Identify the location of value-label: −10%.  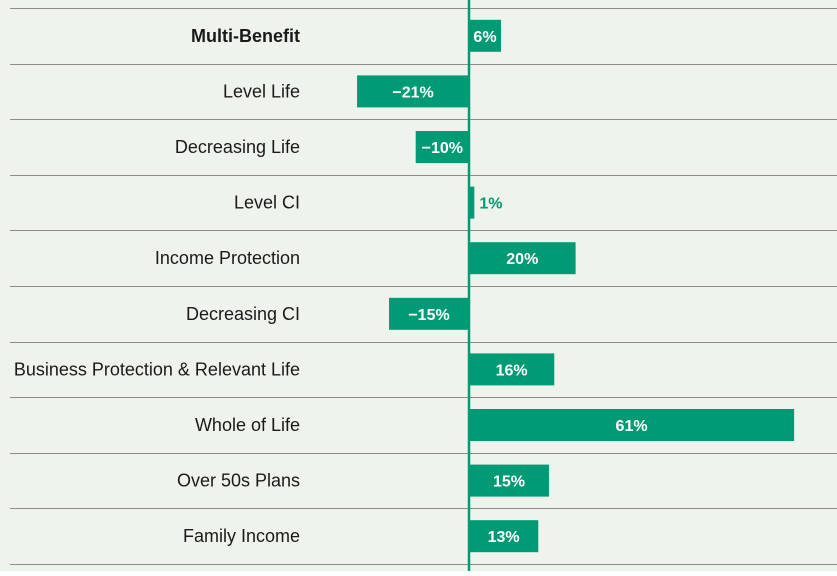
(442, 148).